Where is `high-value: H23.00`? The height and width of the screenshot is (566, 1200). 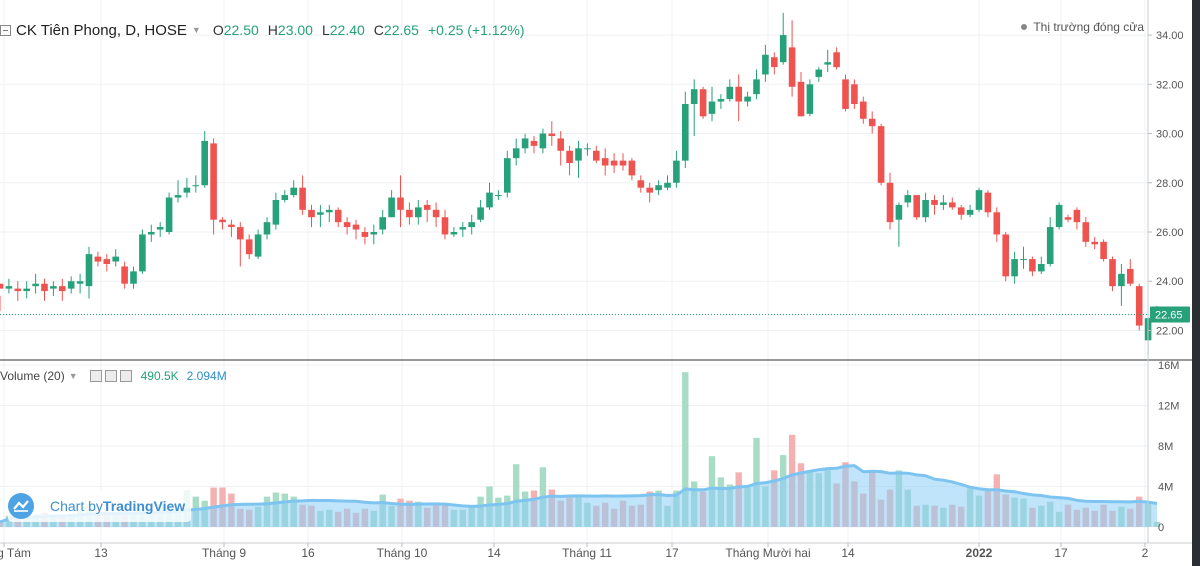 high-value: H23.00 is located at coordinates (290, 30).